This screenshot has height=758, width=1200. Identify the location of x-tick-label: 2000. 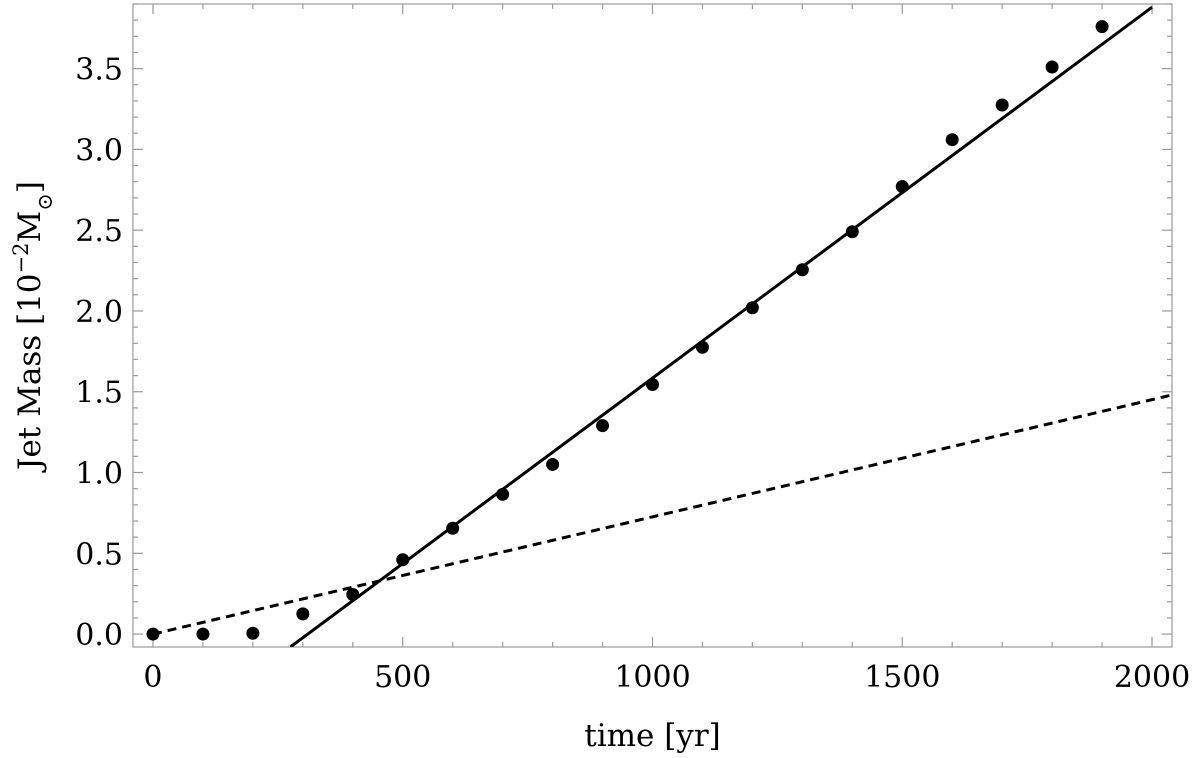
(1152, 677).